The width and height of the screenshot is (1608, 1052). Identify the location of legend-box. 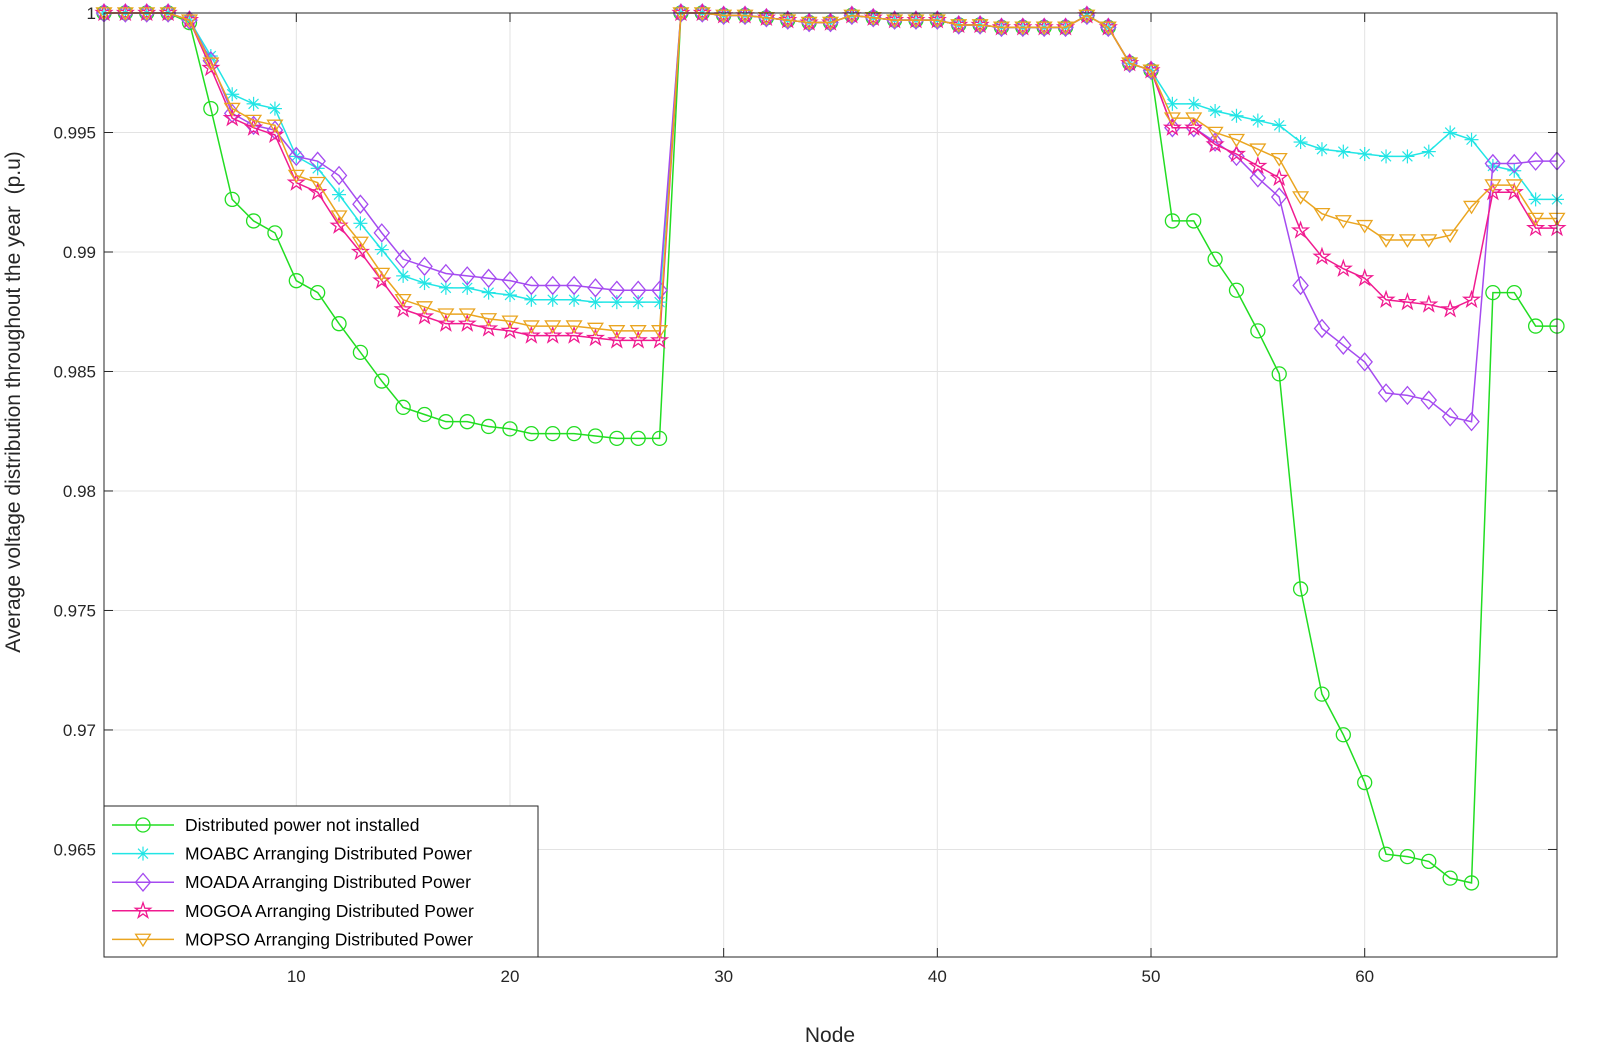
(321, 881).